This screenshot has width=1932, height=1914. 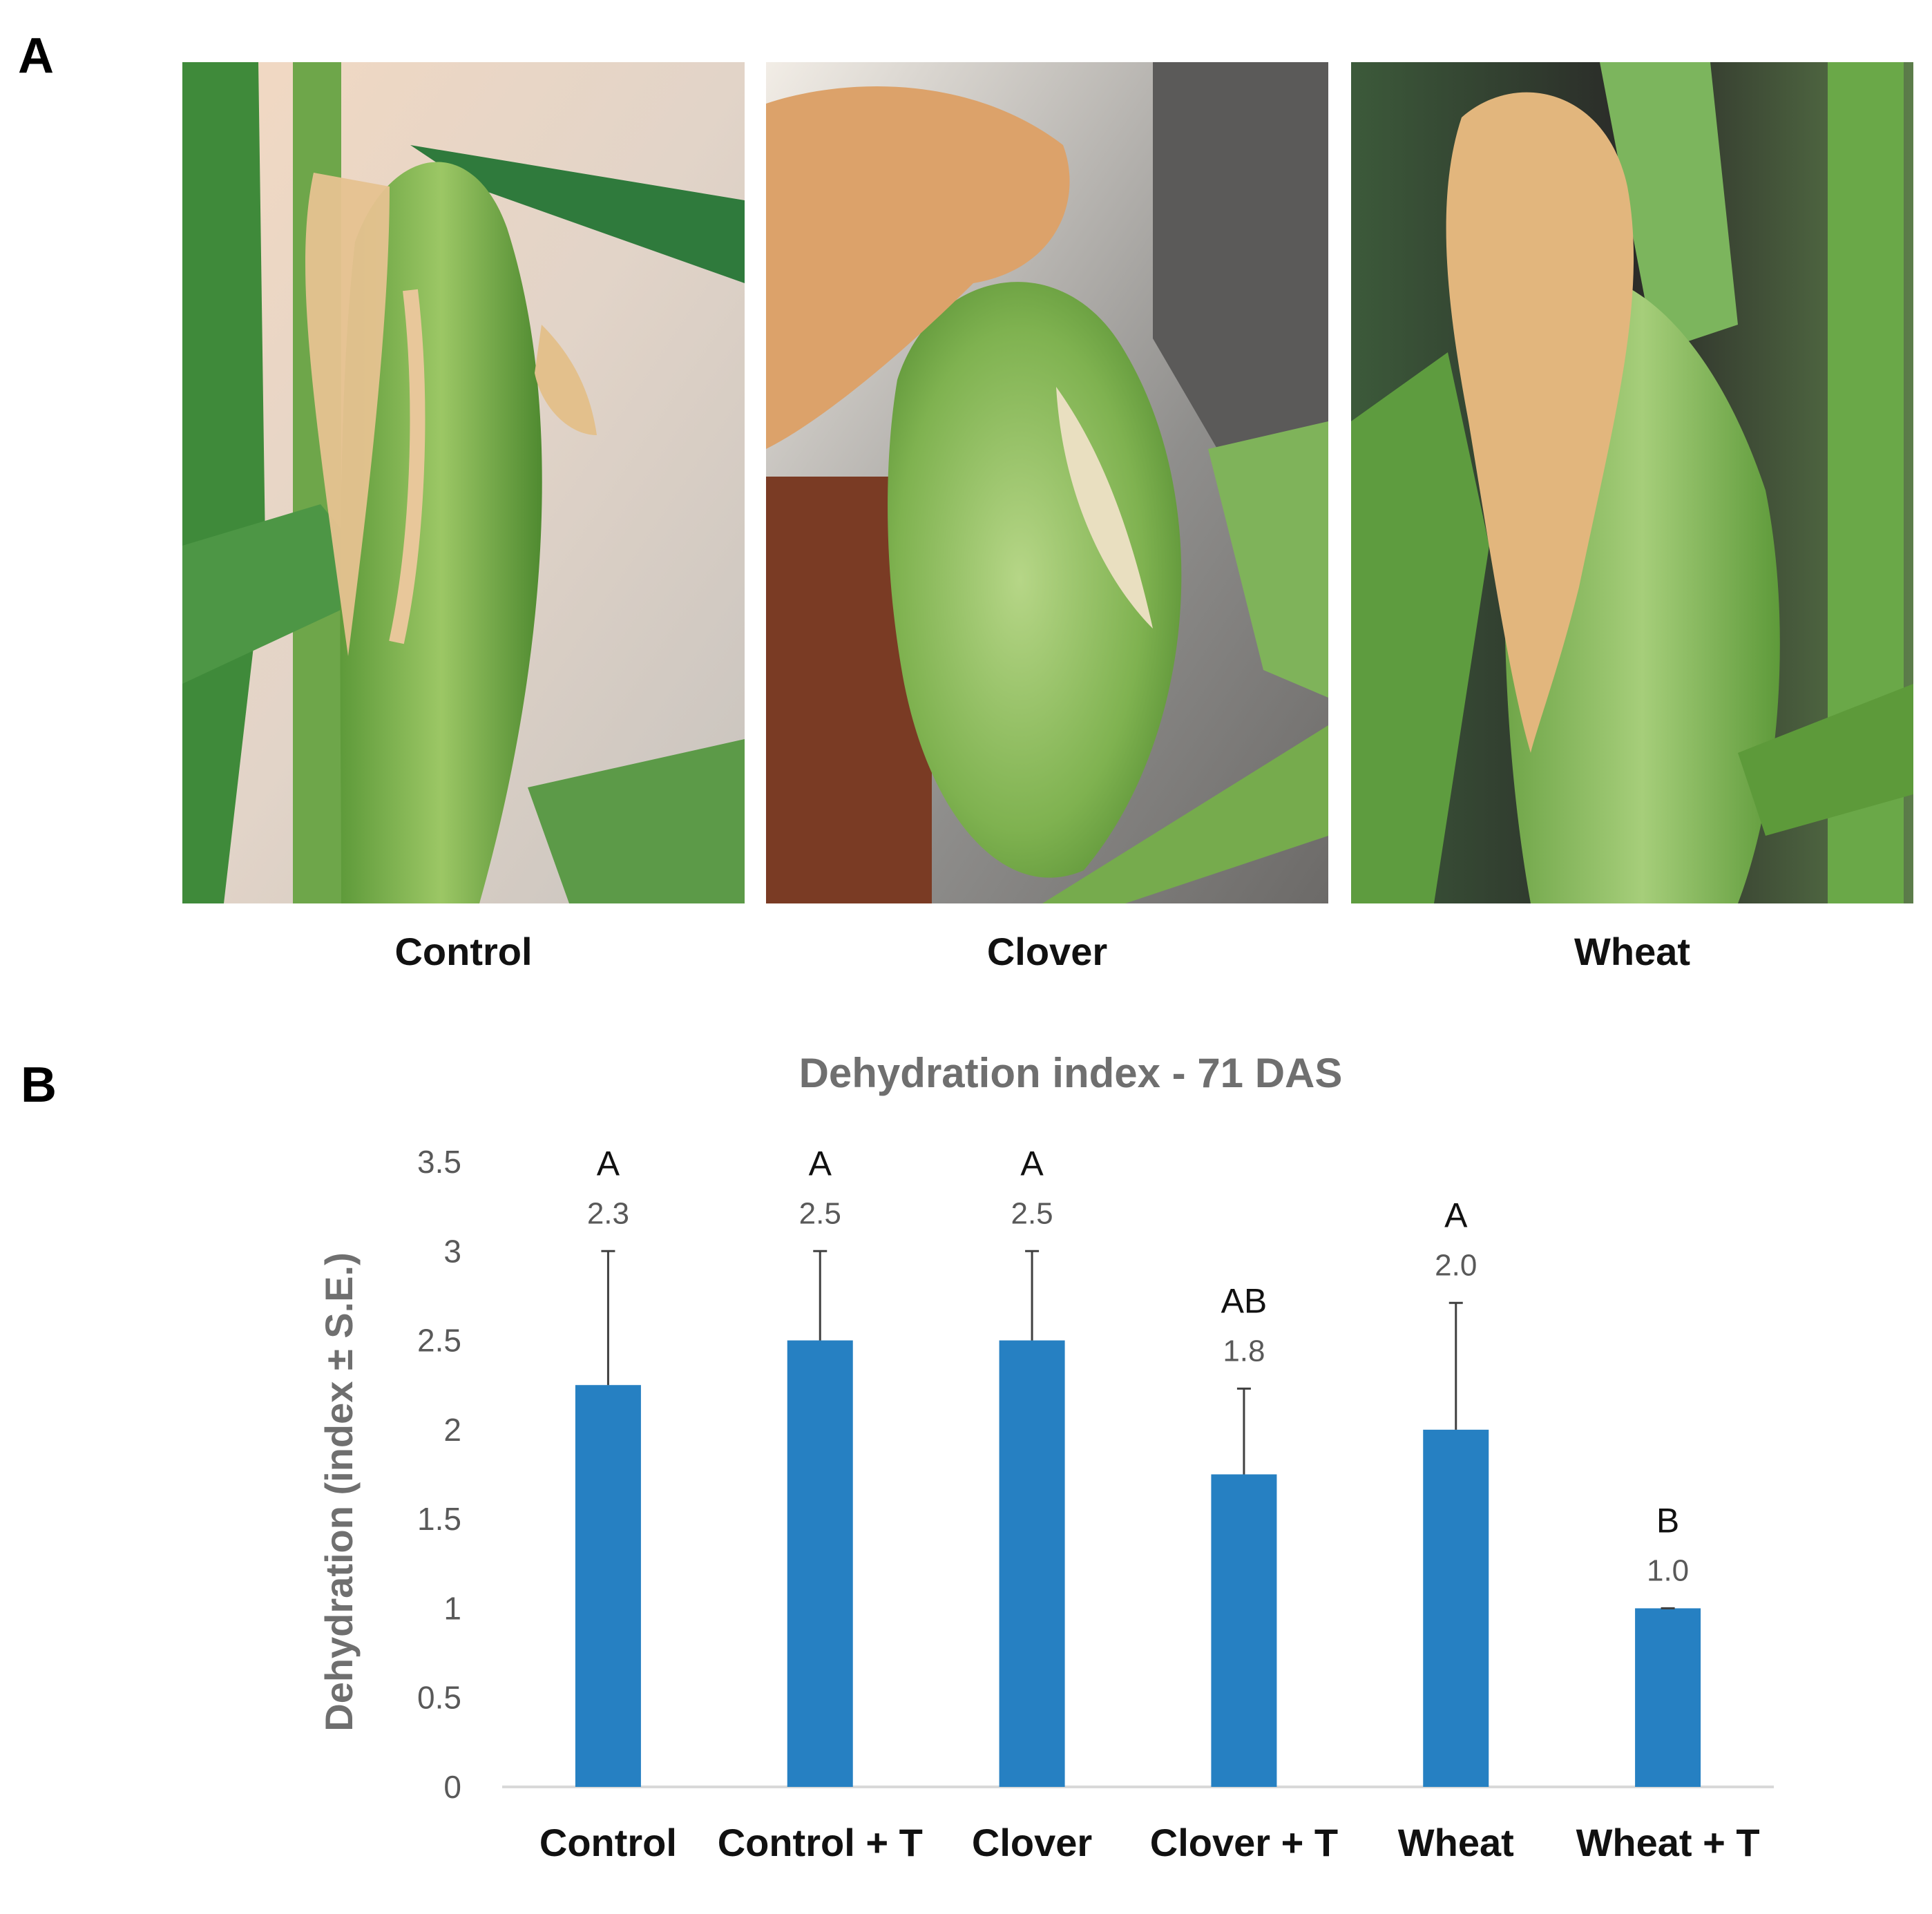 I want to click on significance-letter: B, so click(x=1668, y=1521).